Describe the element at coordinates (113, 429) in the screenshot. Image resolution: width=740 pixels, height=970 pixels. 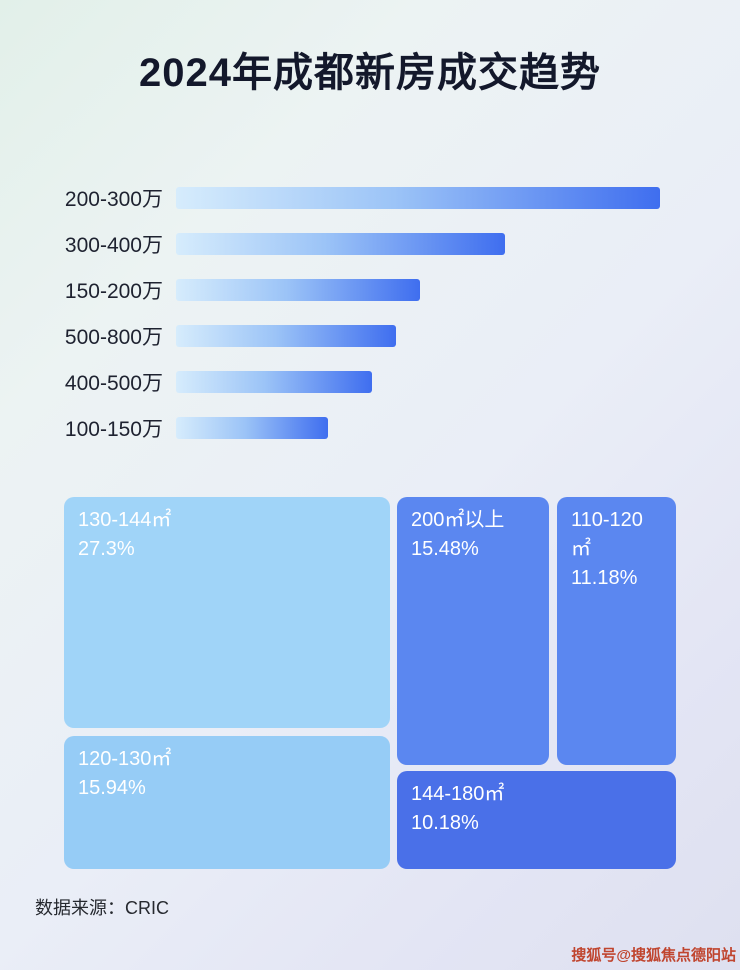
I see `bar-category-label: 100-150万` at that location.